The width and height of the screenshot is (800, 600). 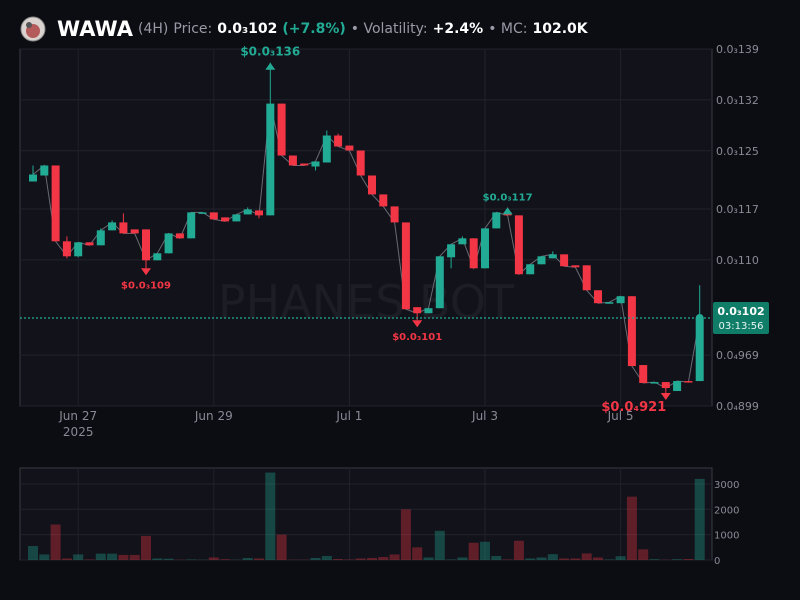 I want to click on y-tick-label: 0.0₃125, so click(x=737, y=151).